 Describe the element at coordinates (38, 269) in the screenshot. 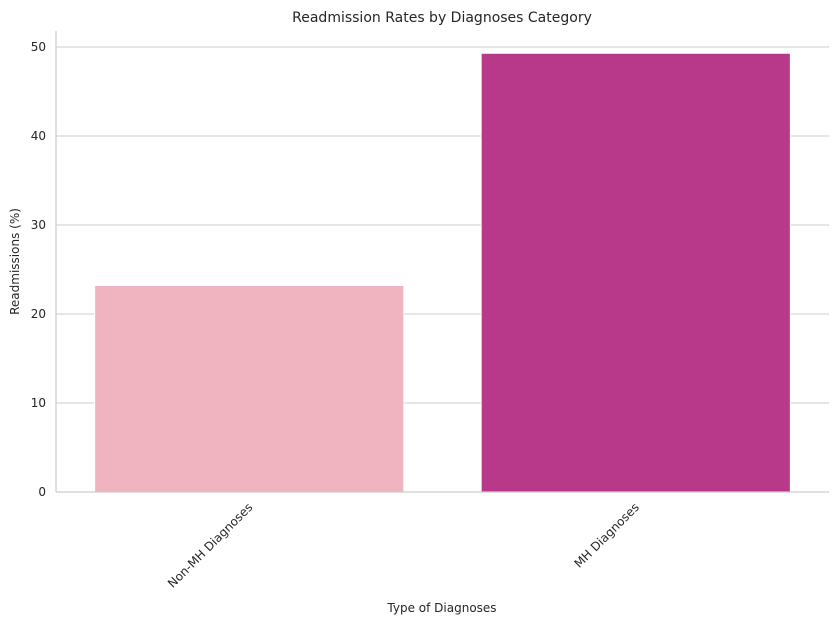

I see `y-tick-labels: 0 10 20 30 40 50` at that location.